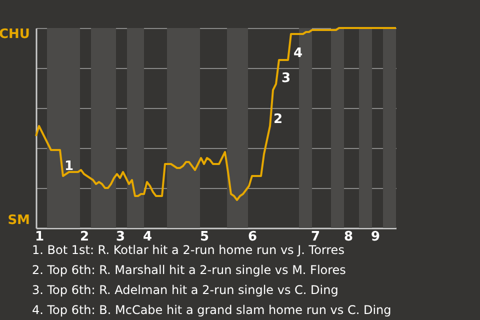 The image size is (480, 320). What do you see at coordinates (85, 237) in the screenshot?
I see `x-tick-label: 2` at bounding box center [85, 237].